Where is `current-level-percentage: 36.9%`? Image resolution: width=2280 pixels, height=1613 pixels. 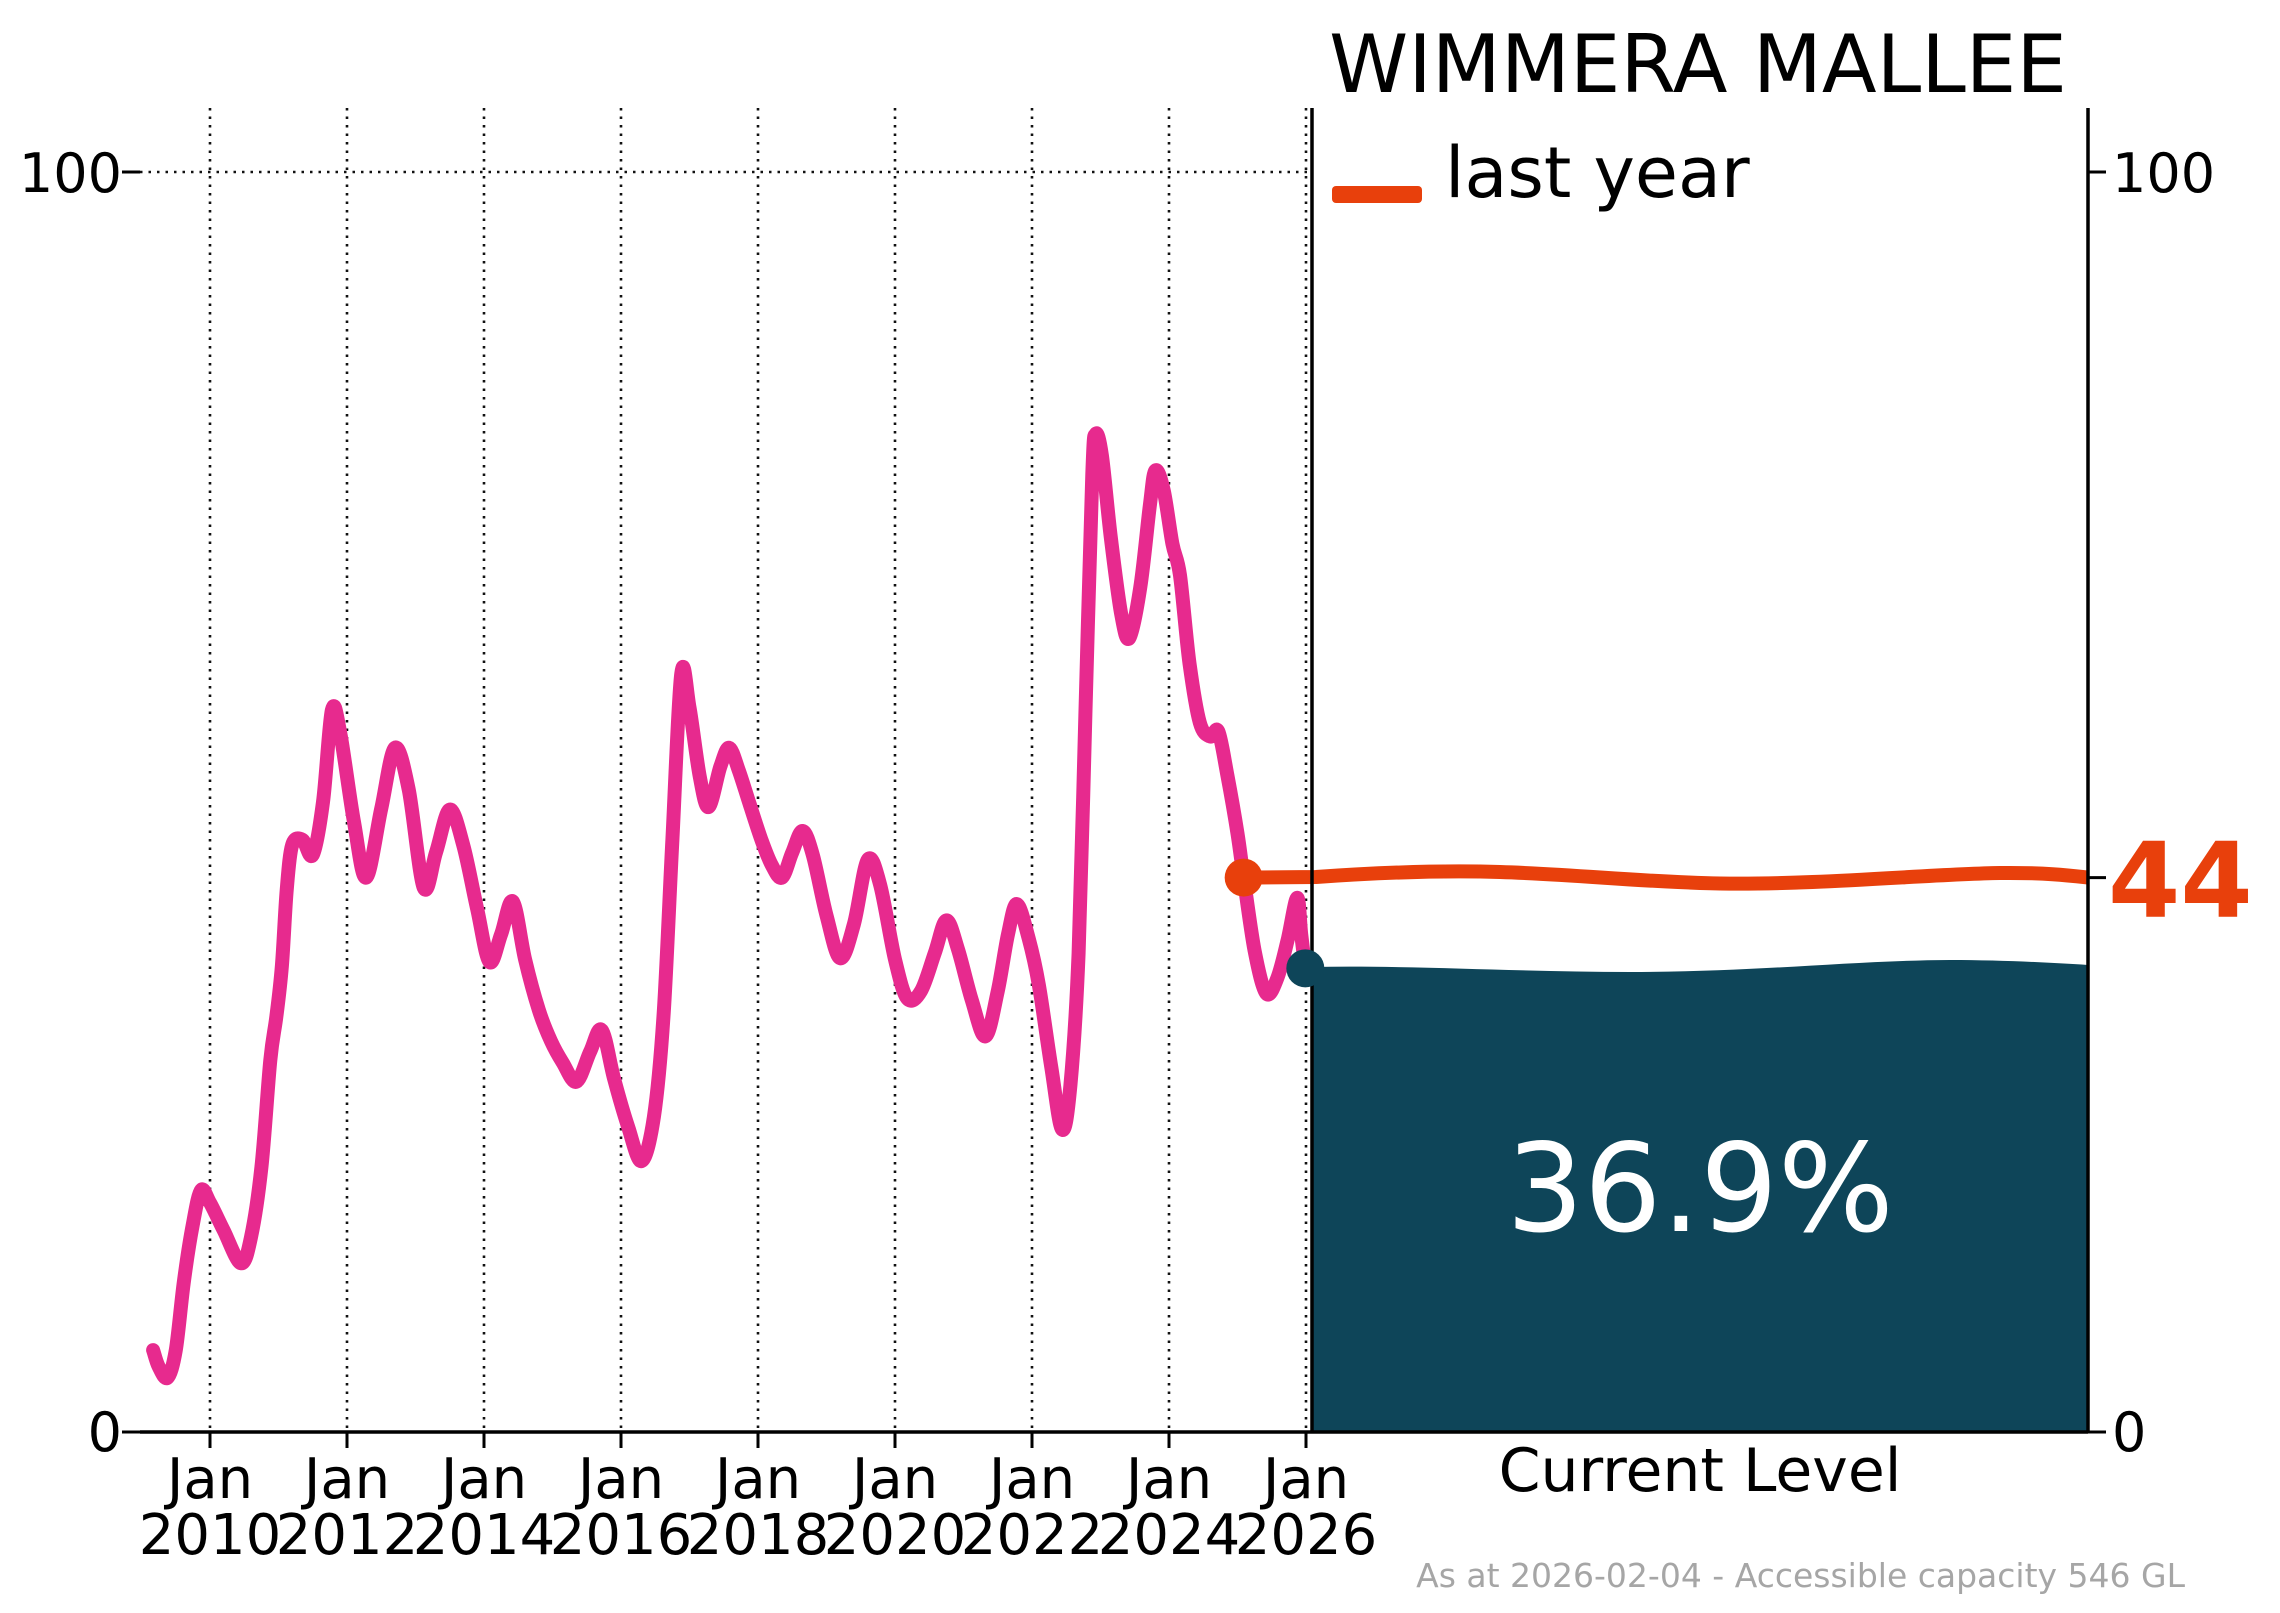
current-level-percentage: 36.9% is located at coordinates (1700, 1189).